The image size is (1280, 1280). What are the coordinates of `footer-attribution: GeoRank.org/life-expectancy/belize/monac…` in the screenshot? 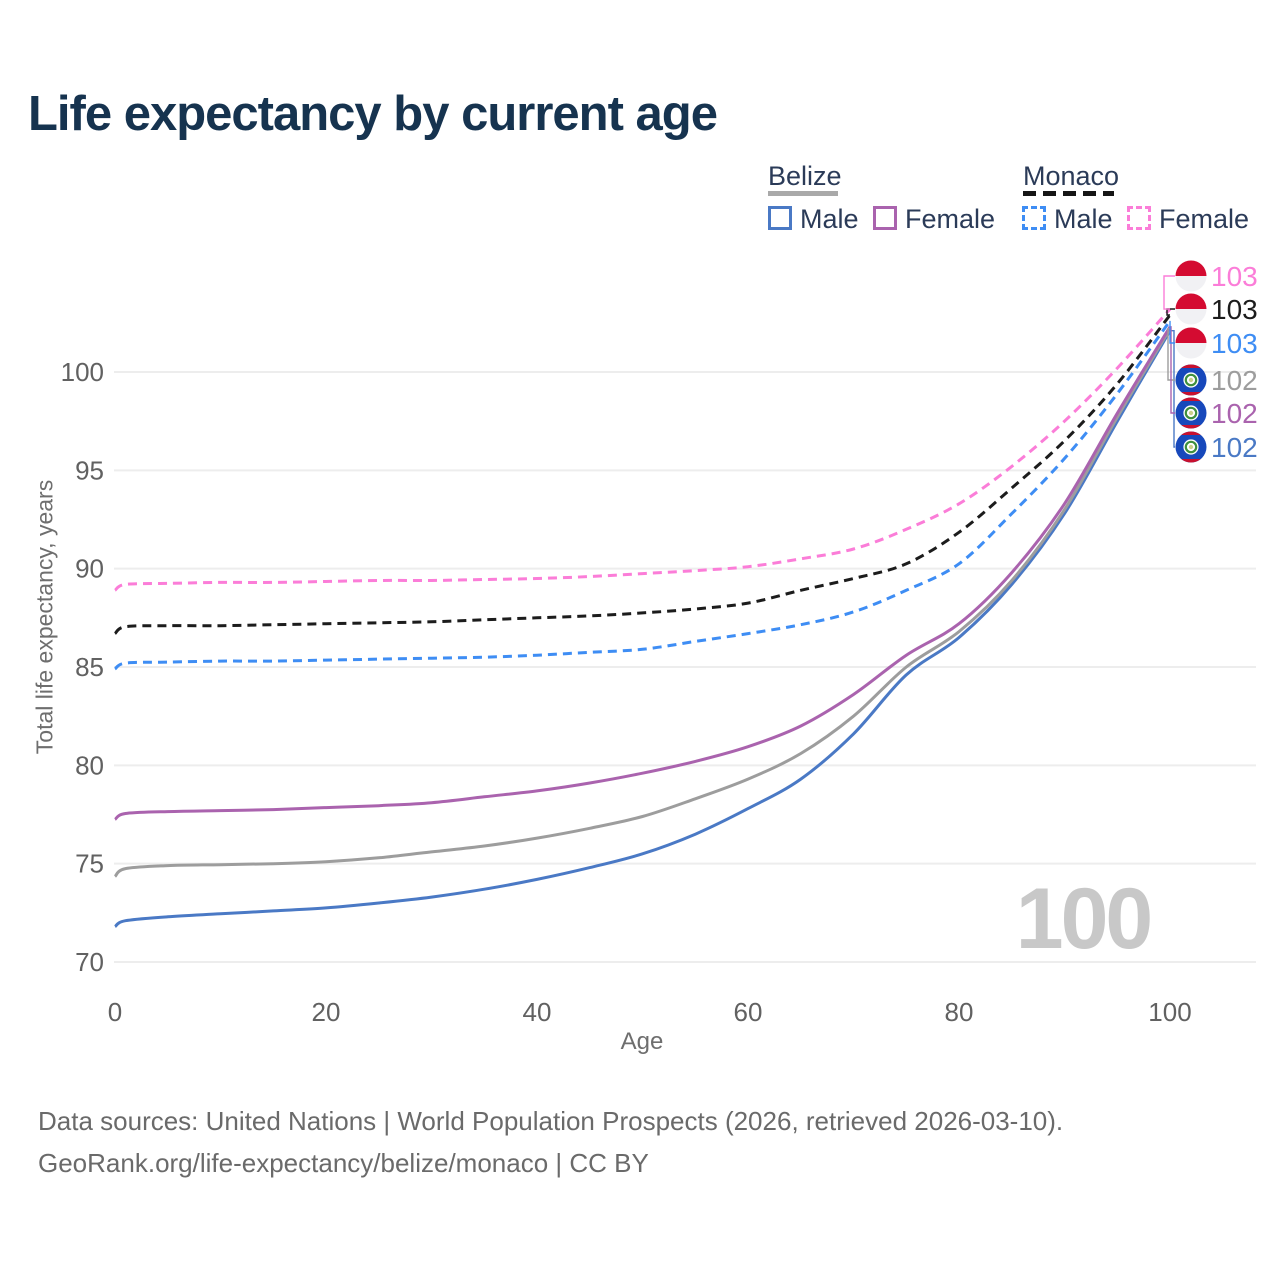 It's located at (343, 1163).